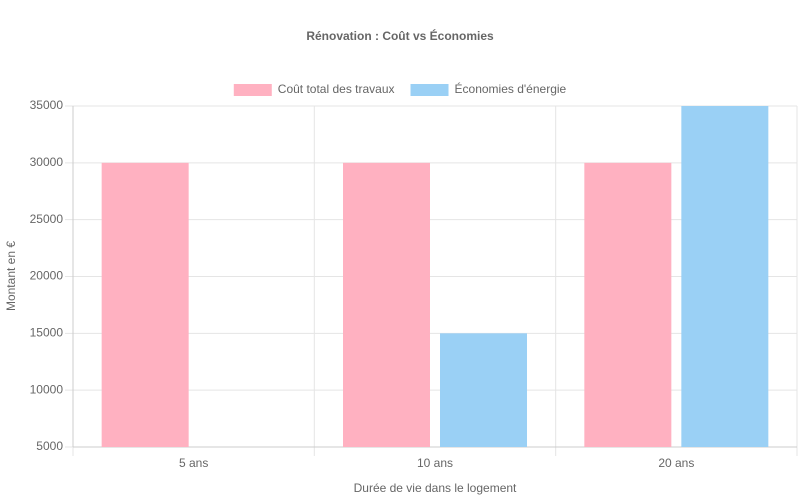 This screenshot has height=500, width=800. What do you see at coordinates (49, 446) in the screenshot?
I see `y-tick-label: 5000` at bounding box center [49, 446].